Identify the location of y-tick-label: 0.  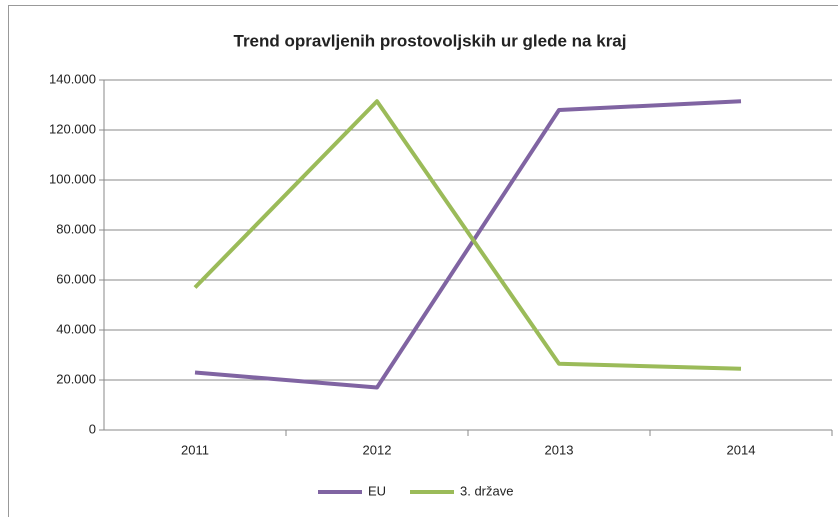
(92, 428).